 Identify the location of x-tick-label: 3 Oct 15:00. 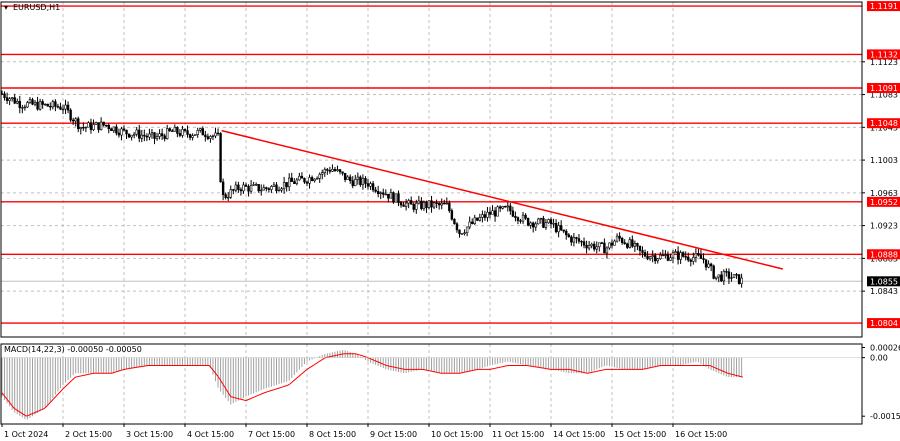
(149, 434).